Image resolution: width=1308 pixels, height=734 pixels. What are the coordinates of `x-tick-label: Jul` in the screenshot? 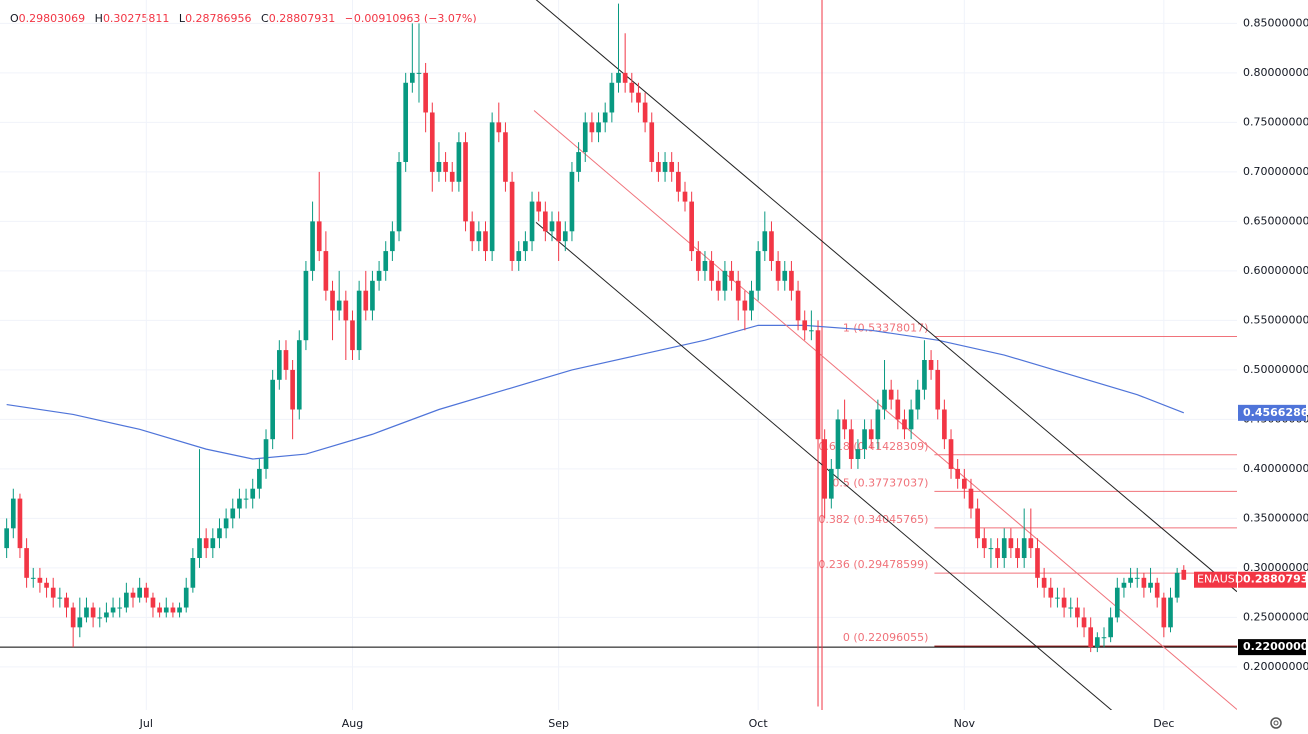 It's located at (146, 723).